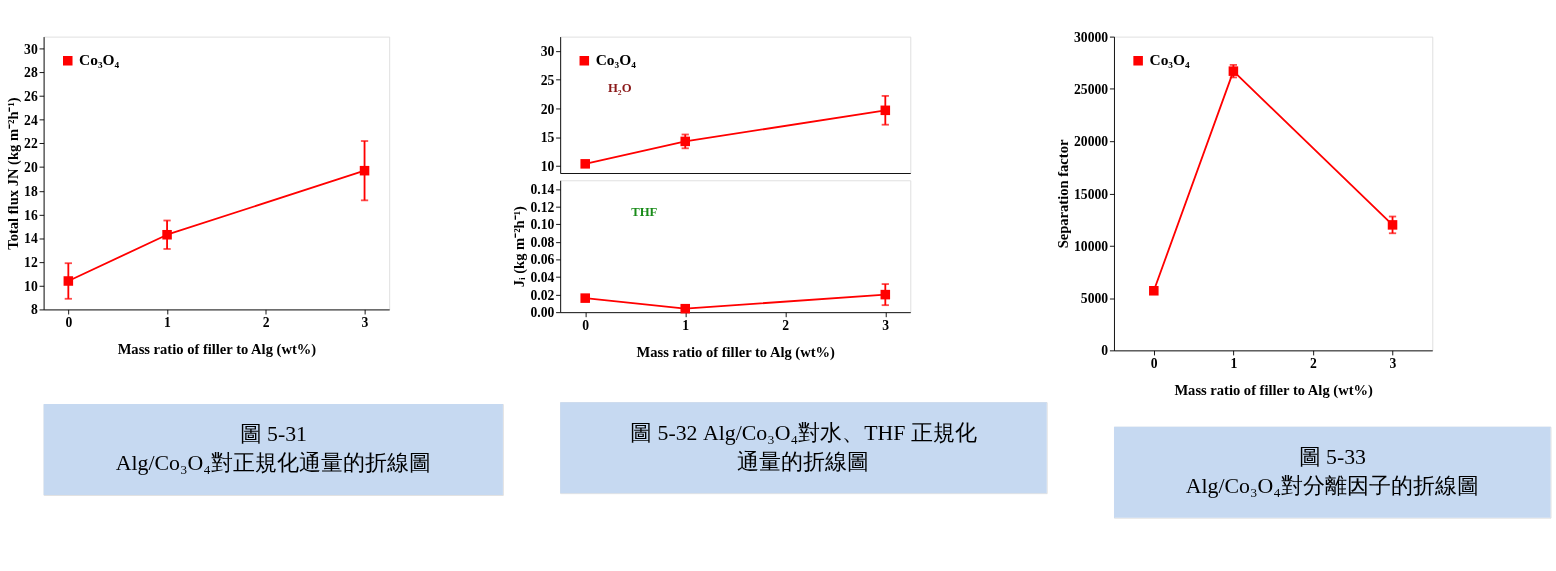 This screenshot has height=571, width=1556. Describe the element at coordinates (31, 144) in the screenshot. I see `y-tick-label: 22` at that location.